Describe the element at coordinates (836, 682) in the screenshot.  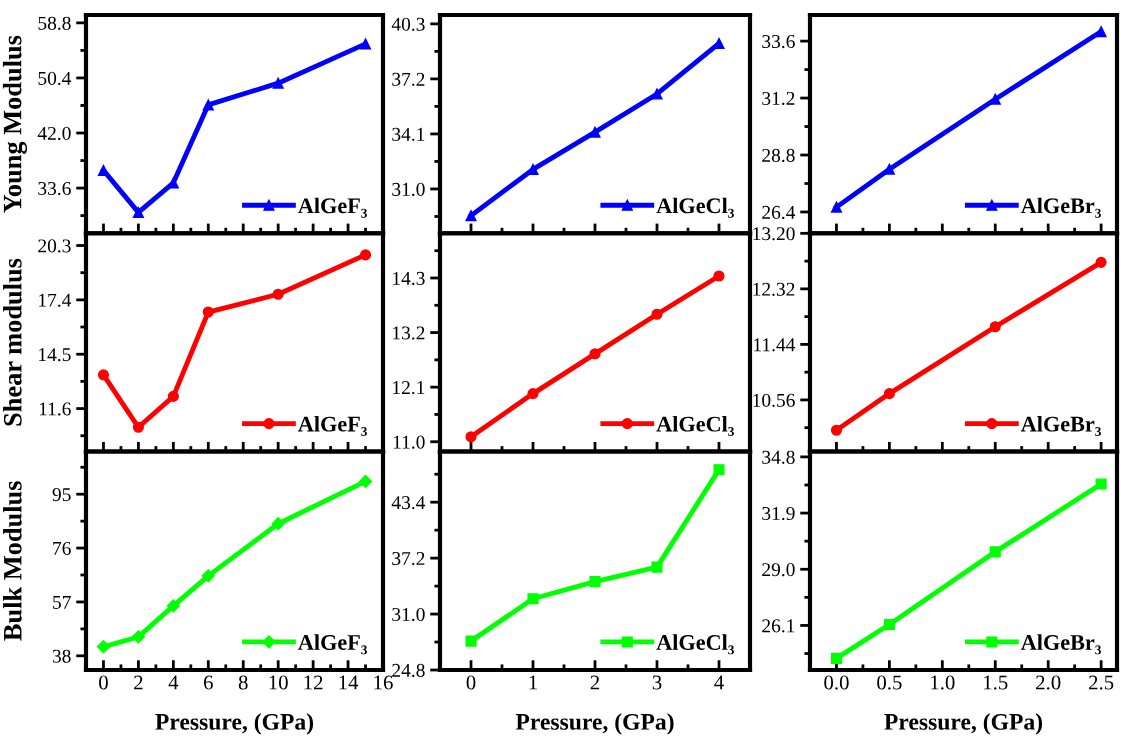
I see `x-tick-label: 0.0` at that location.